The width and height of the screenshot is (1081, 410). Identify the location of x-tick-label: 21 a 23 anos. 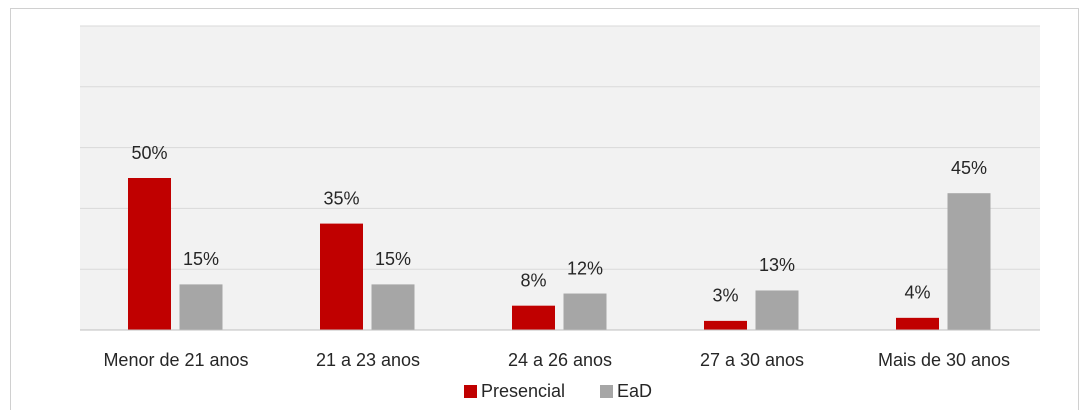
(368, 360).